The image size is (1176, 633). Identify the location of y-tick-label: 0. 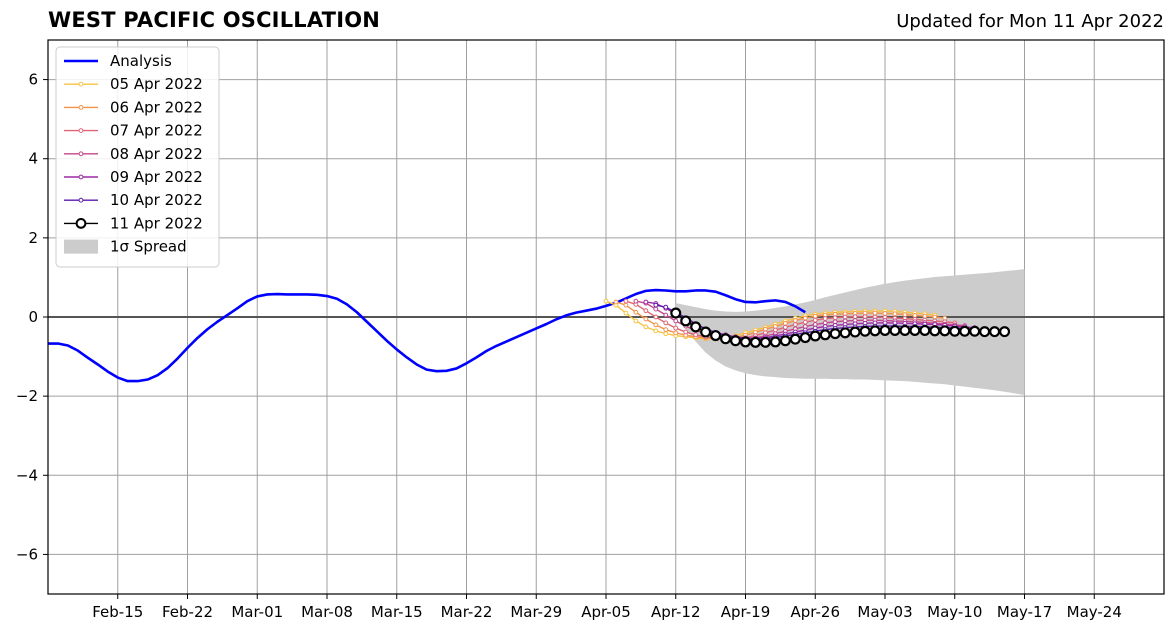
(33, 317).